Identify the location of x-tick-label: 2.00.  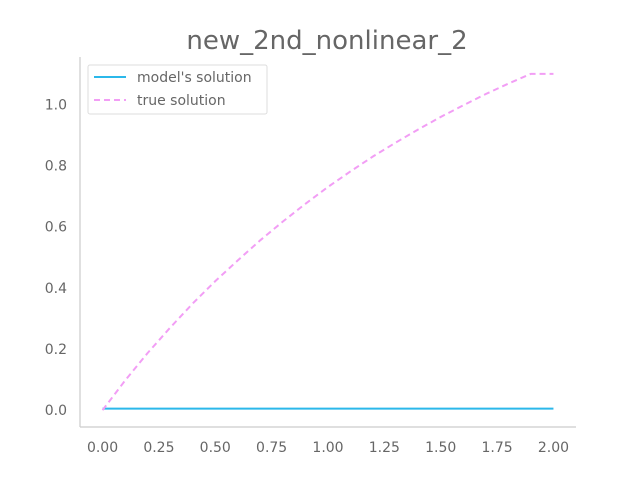
(553, 448).